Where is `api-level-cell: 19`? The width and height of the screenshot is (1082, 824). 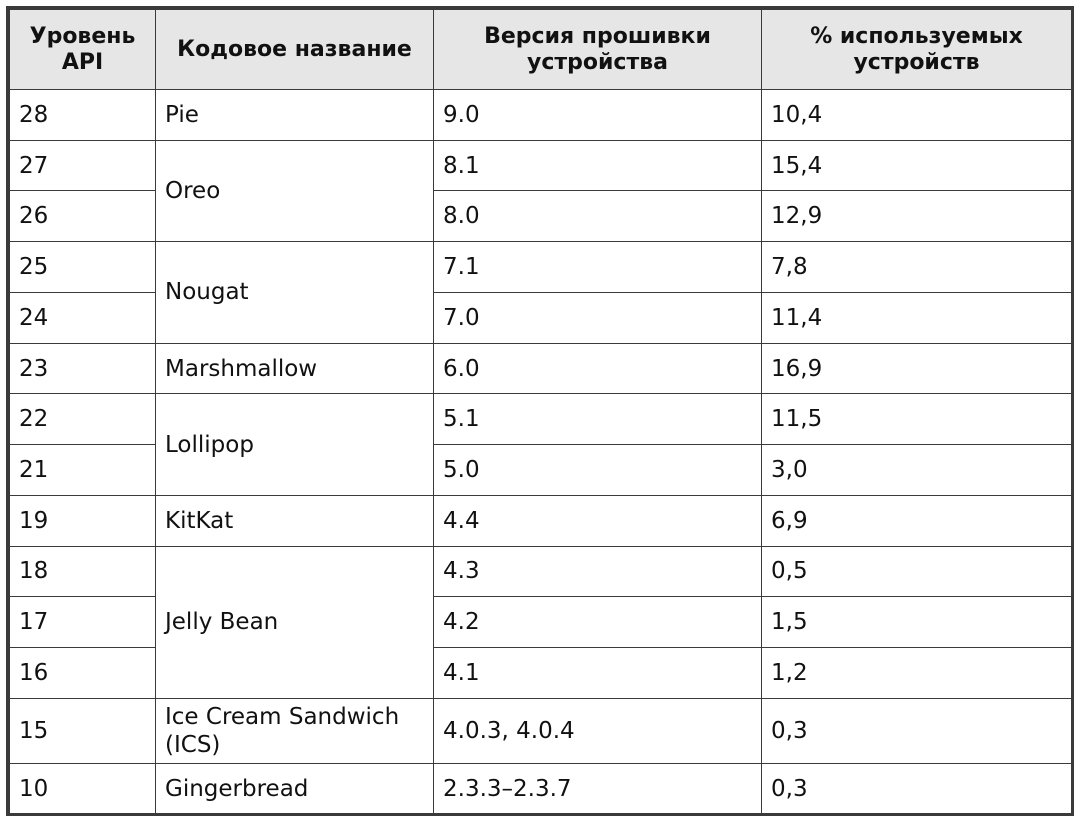 api-level-cell: 19 is located at coordinates (82, 520).